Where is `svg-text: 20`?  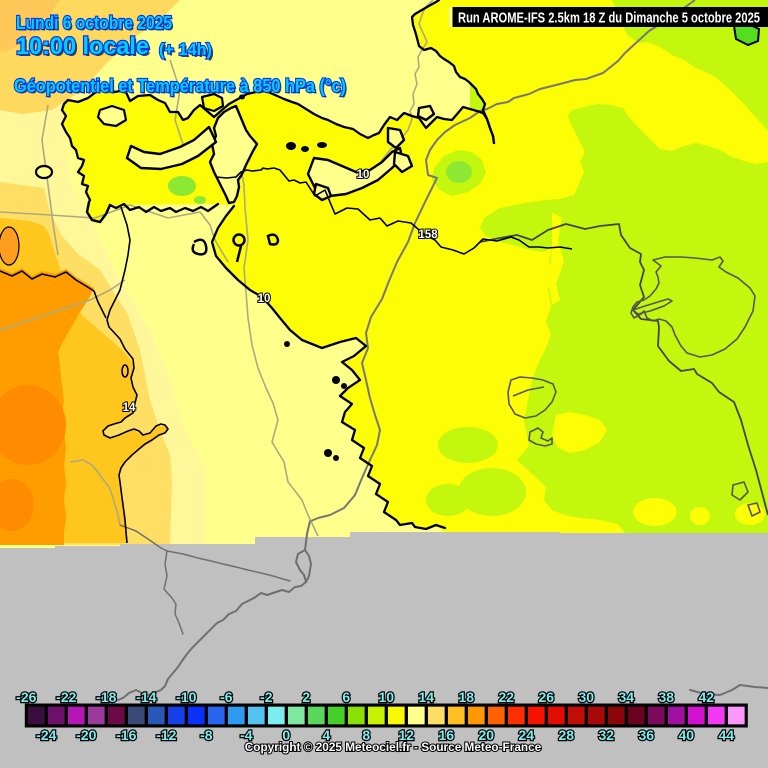
svg-text: 20 is located at coordinates (487, 735).